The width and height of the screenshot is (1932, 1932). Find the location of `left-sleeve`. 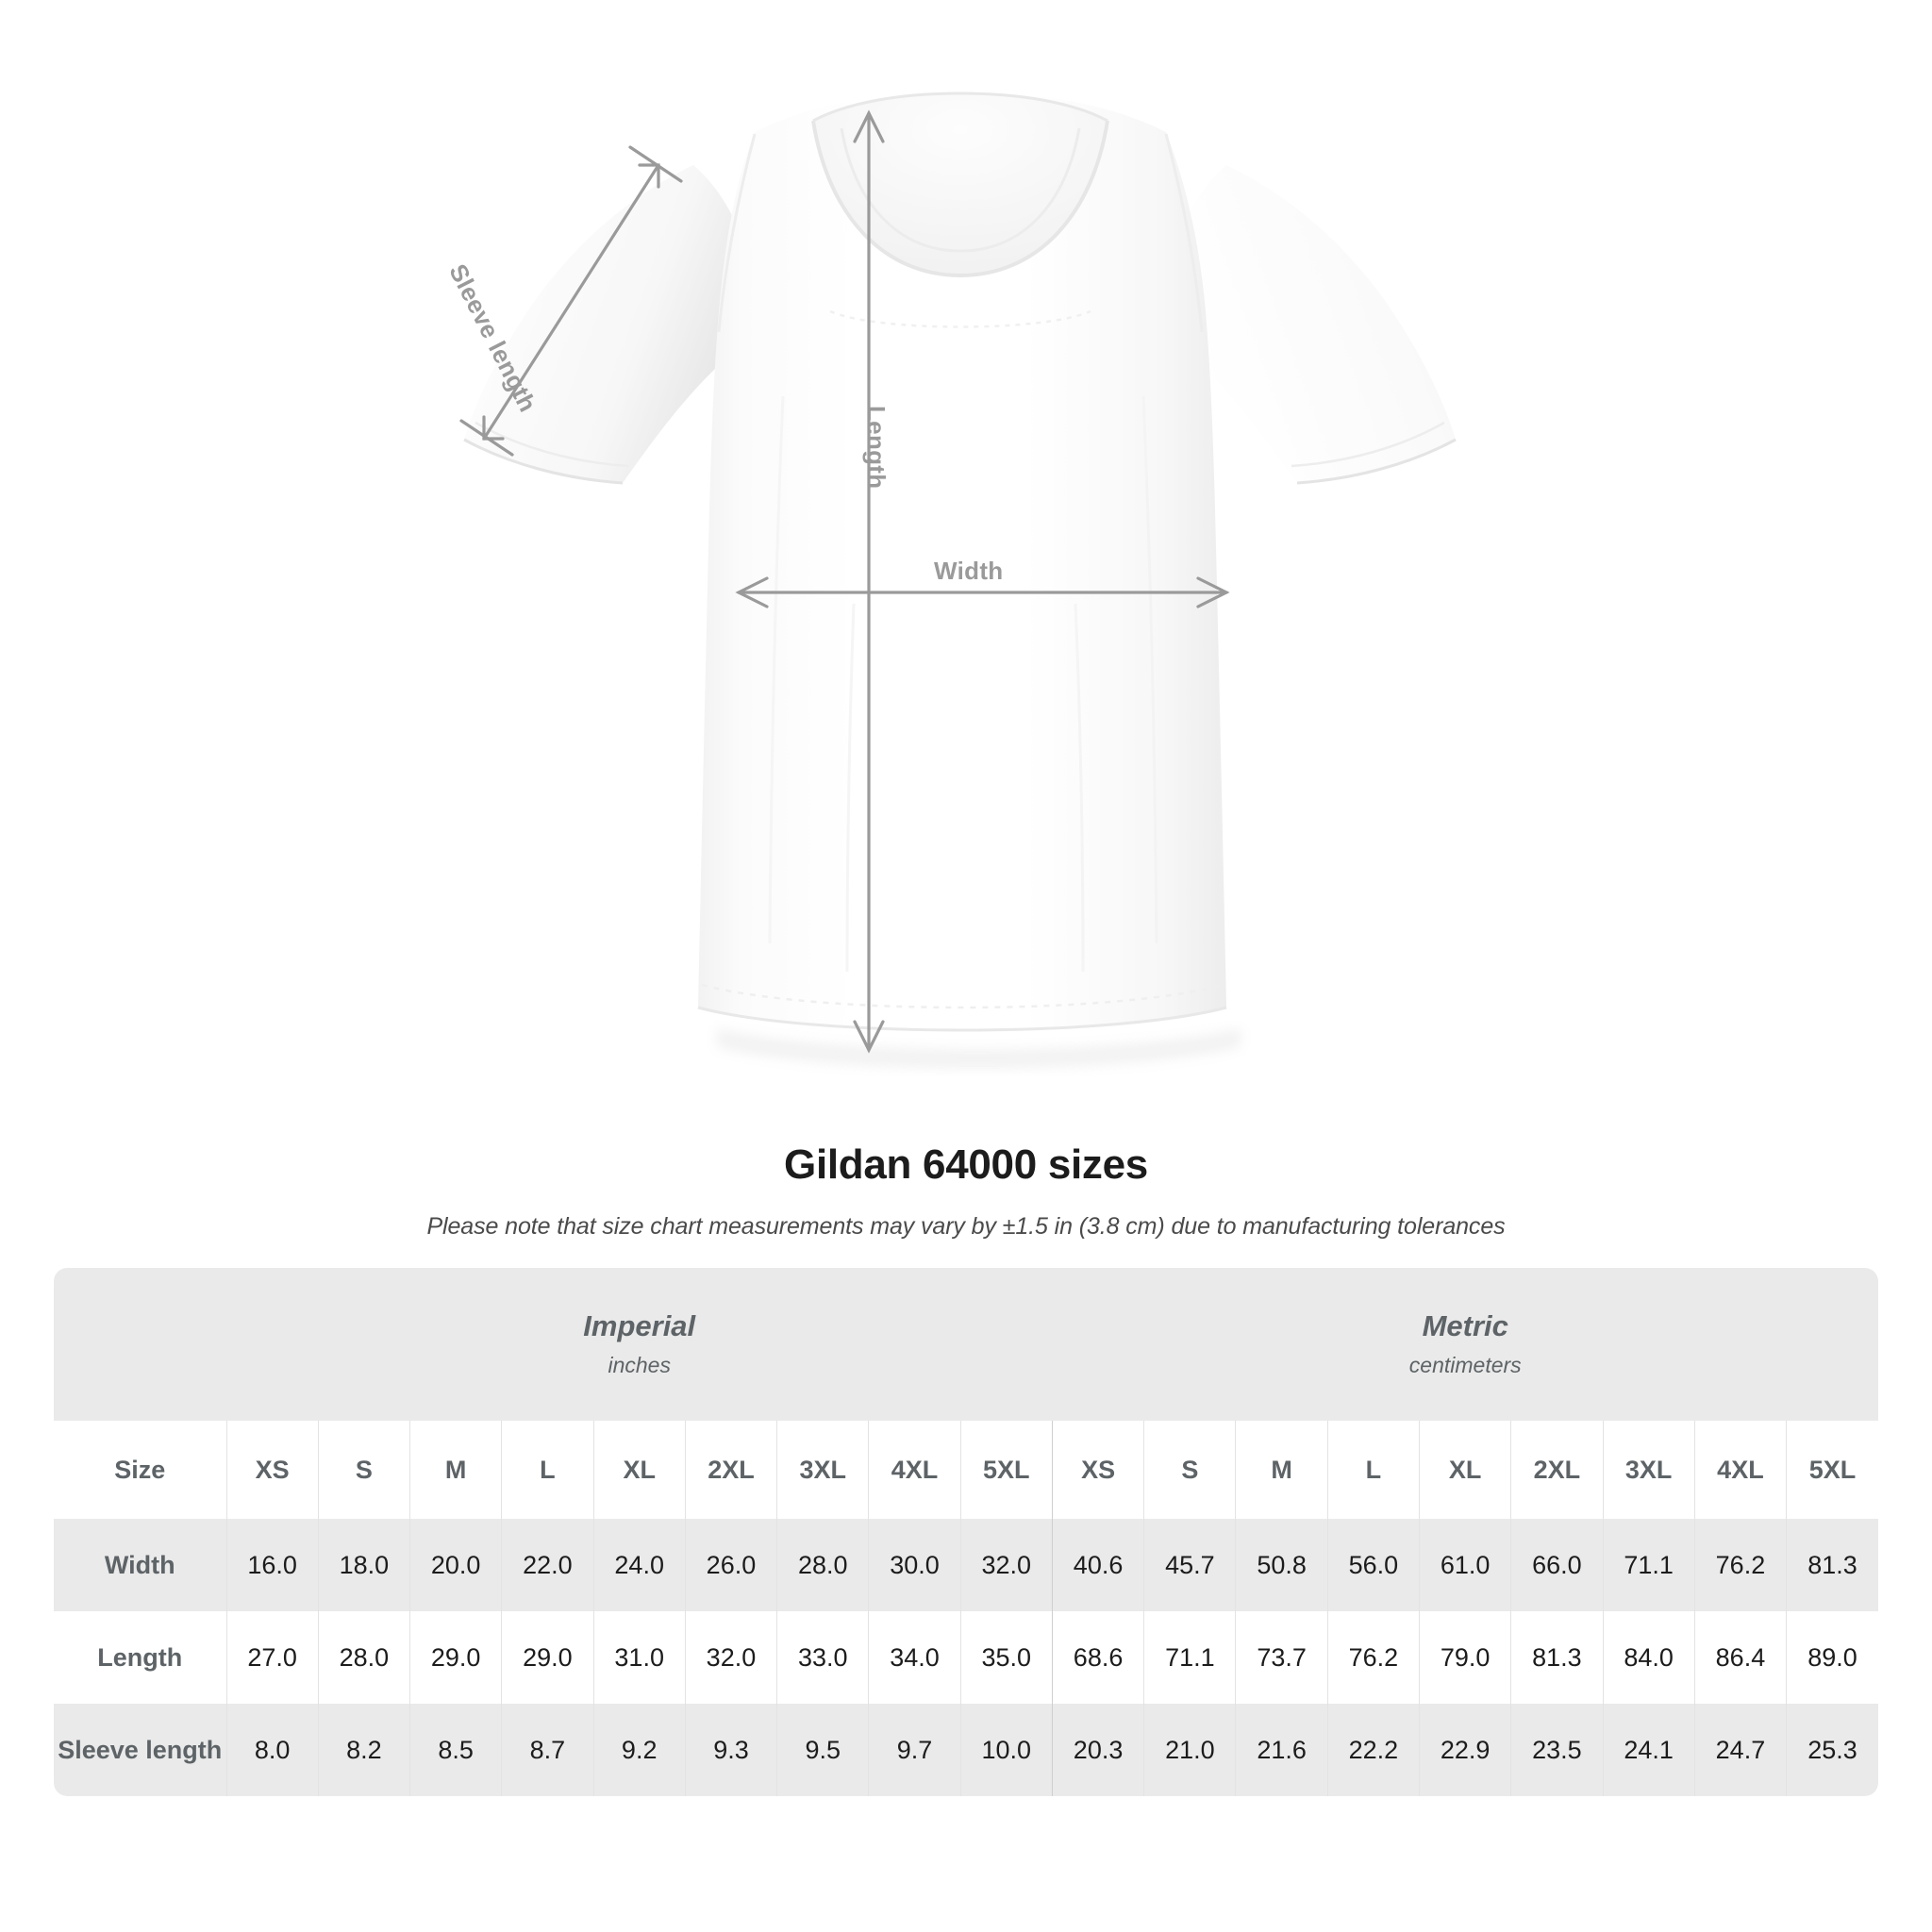

left-sleeve is located at coordinates (610, 324).